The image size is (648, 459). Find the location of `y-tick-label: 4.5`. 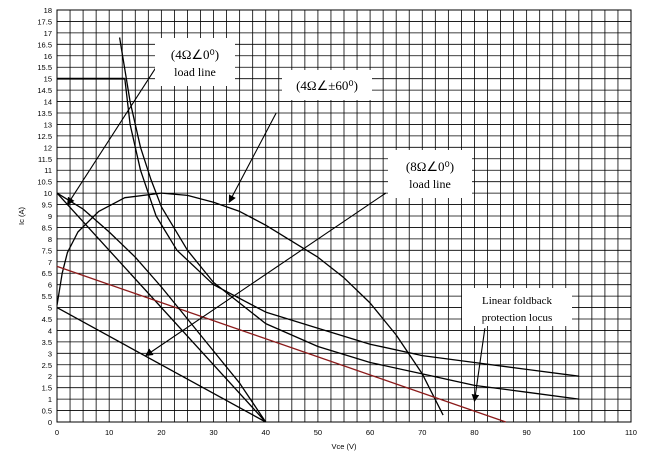

y-tick-label: 4.5 is located at coordinates (47, 319).